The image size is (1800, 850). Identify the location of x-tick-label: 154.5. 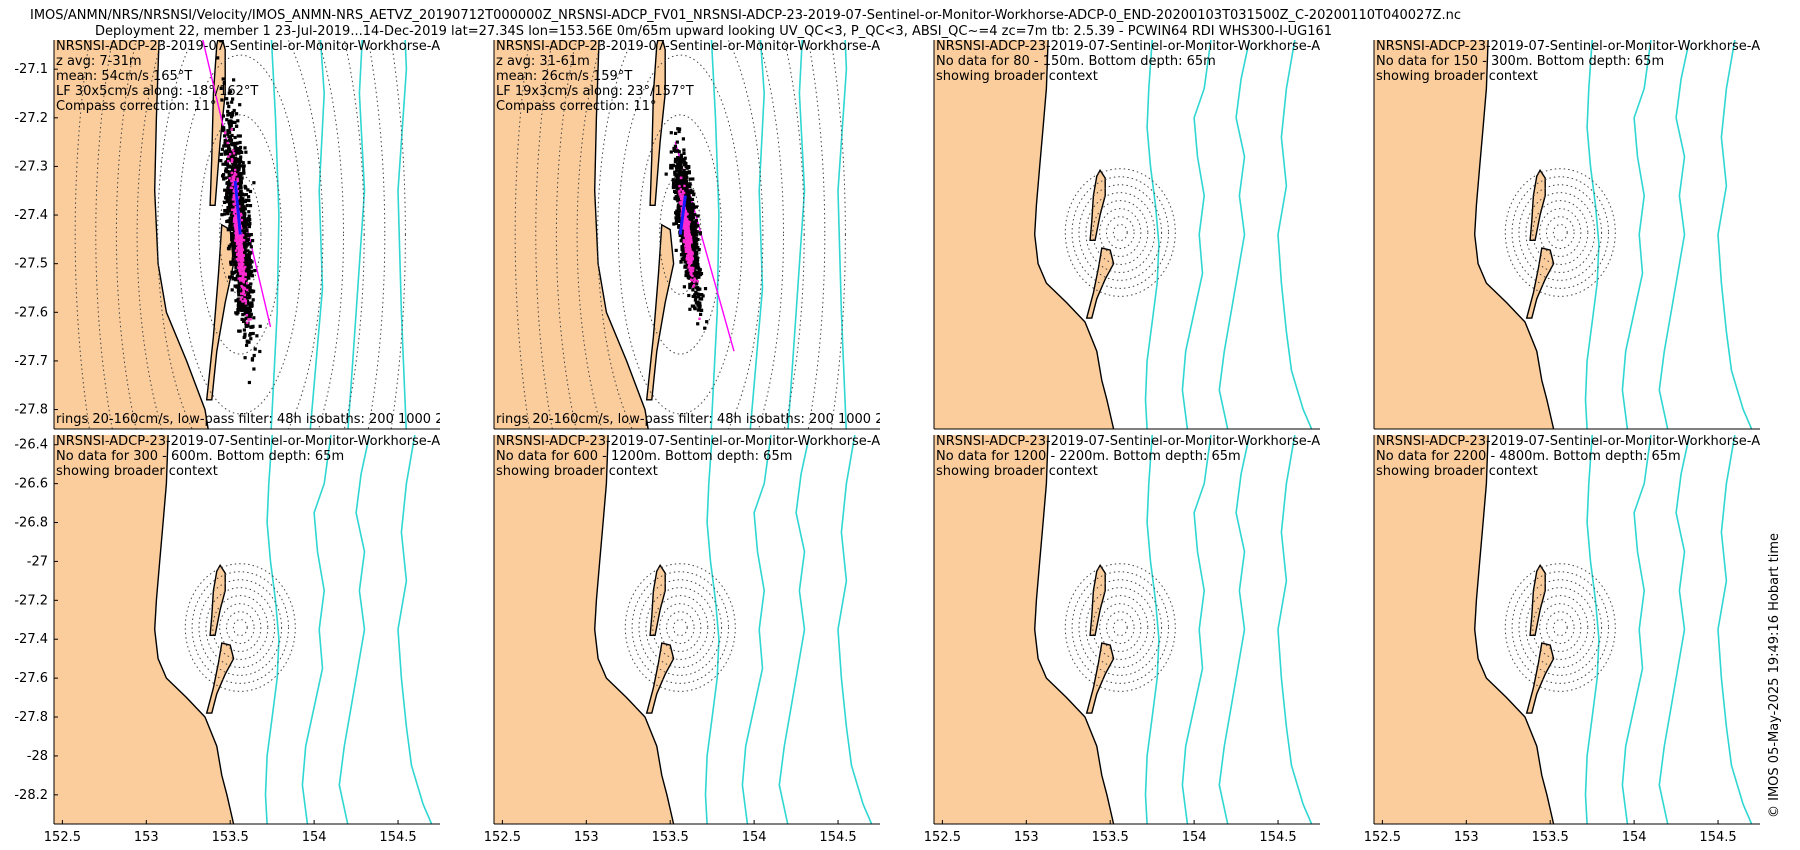
(1277, 837).